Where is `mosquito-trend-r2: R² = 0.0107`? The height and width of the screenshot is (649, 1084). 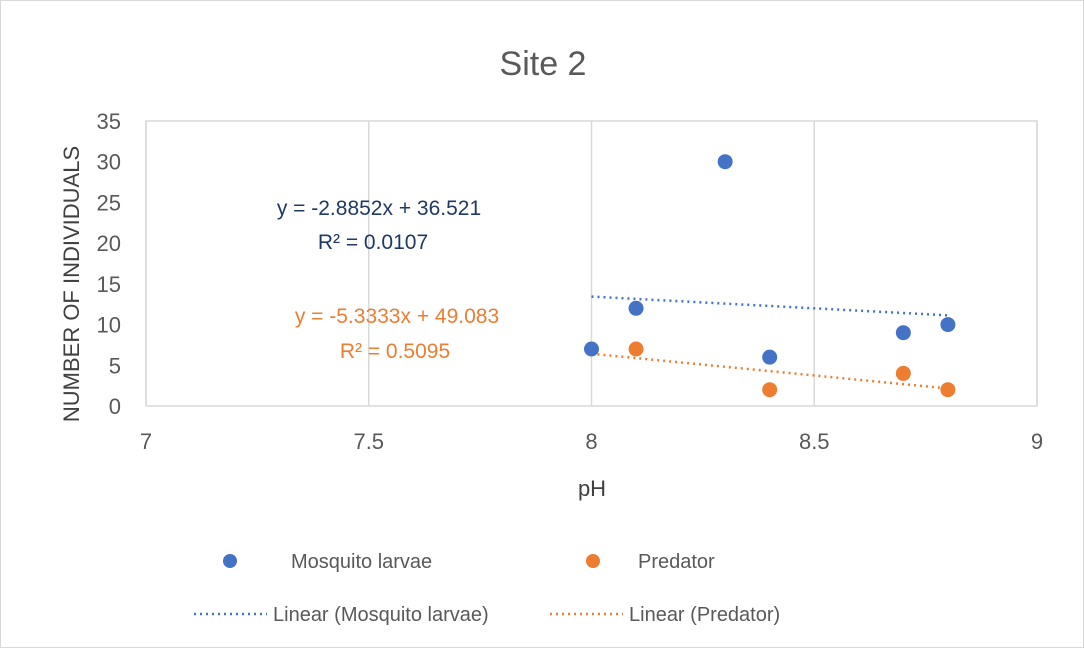 mosquito-trend-r2: R² = 0.0107 is located at coordinates (373, 242).